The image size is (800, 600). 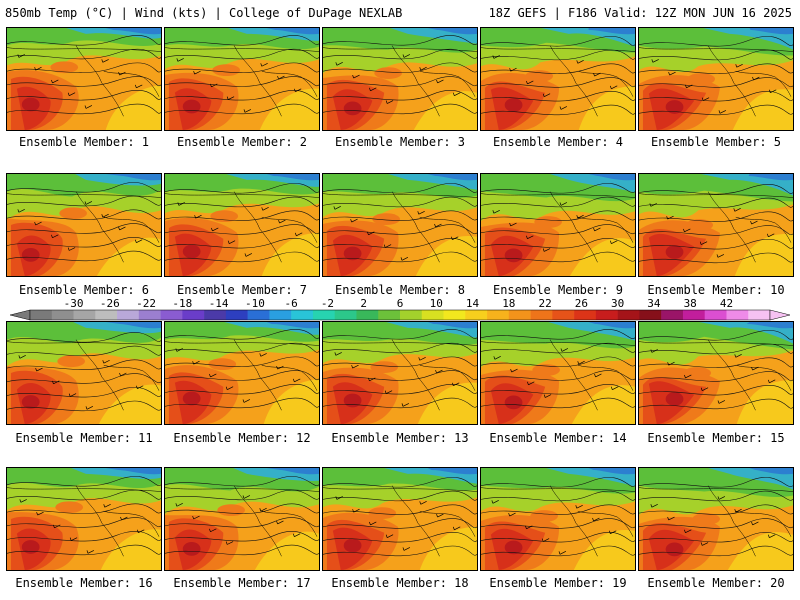 I want to click on ensemble-member-caption: Ensemble Member: 11, so click(x=84, y=438).